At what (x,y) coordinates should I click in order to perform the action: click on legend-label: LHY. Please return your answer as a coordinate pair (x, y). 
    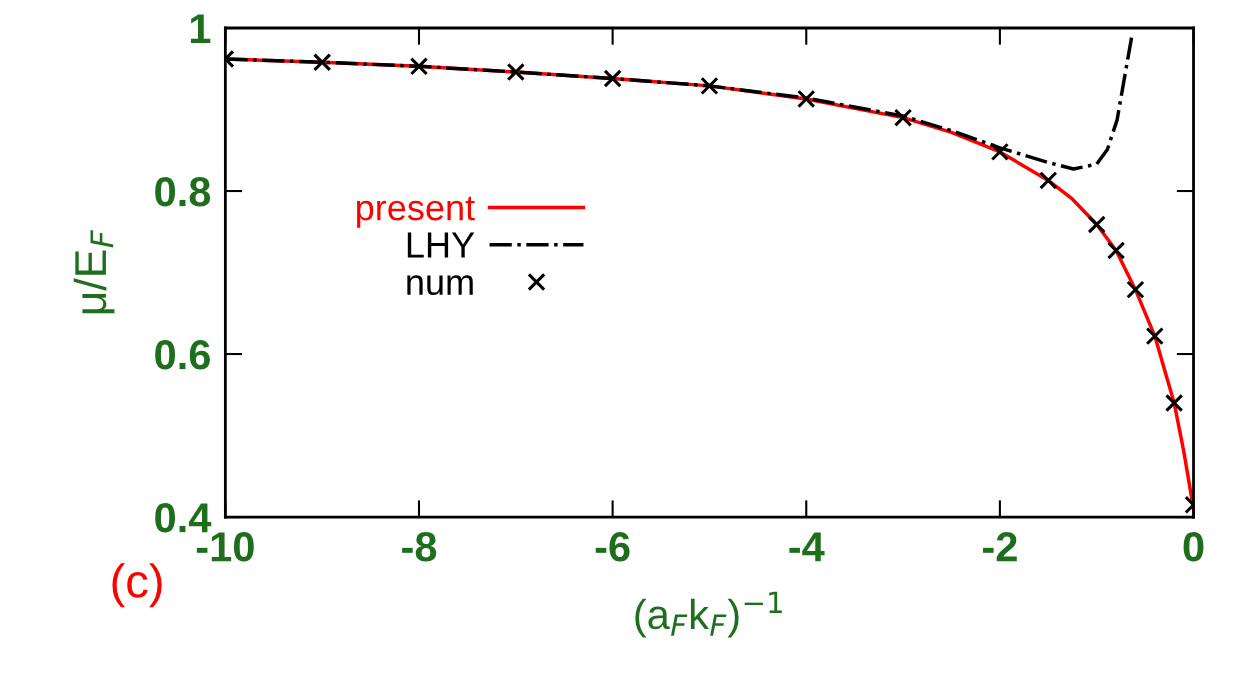
    Looking at the image, I should click on (441, 245).